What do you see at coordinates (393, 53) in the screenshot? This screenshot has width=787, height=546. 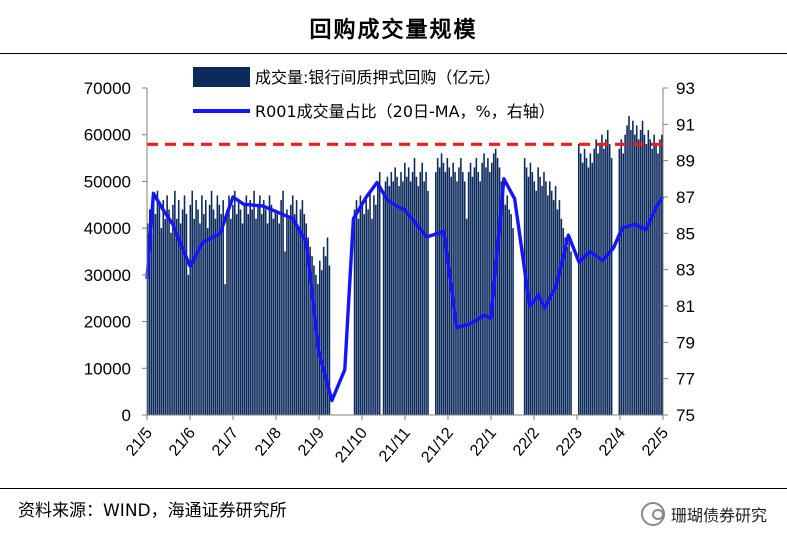 I see `title-divider` at bounding box center [393, 53].